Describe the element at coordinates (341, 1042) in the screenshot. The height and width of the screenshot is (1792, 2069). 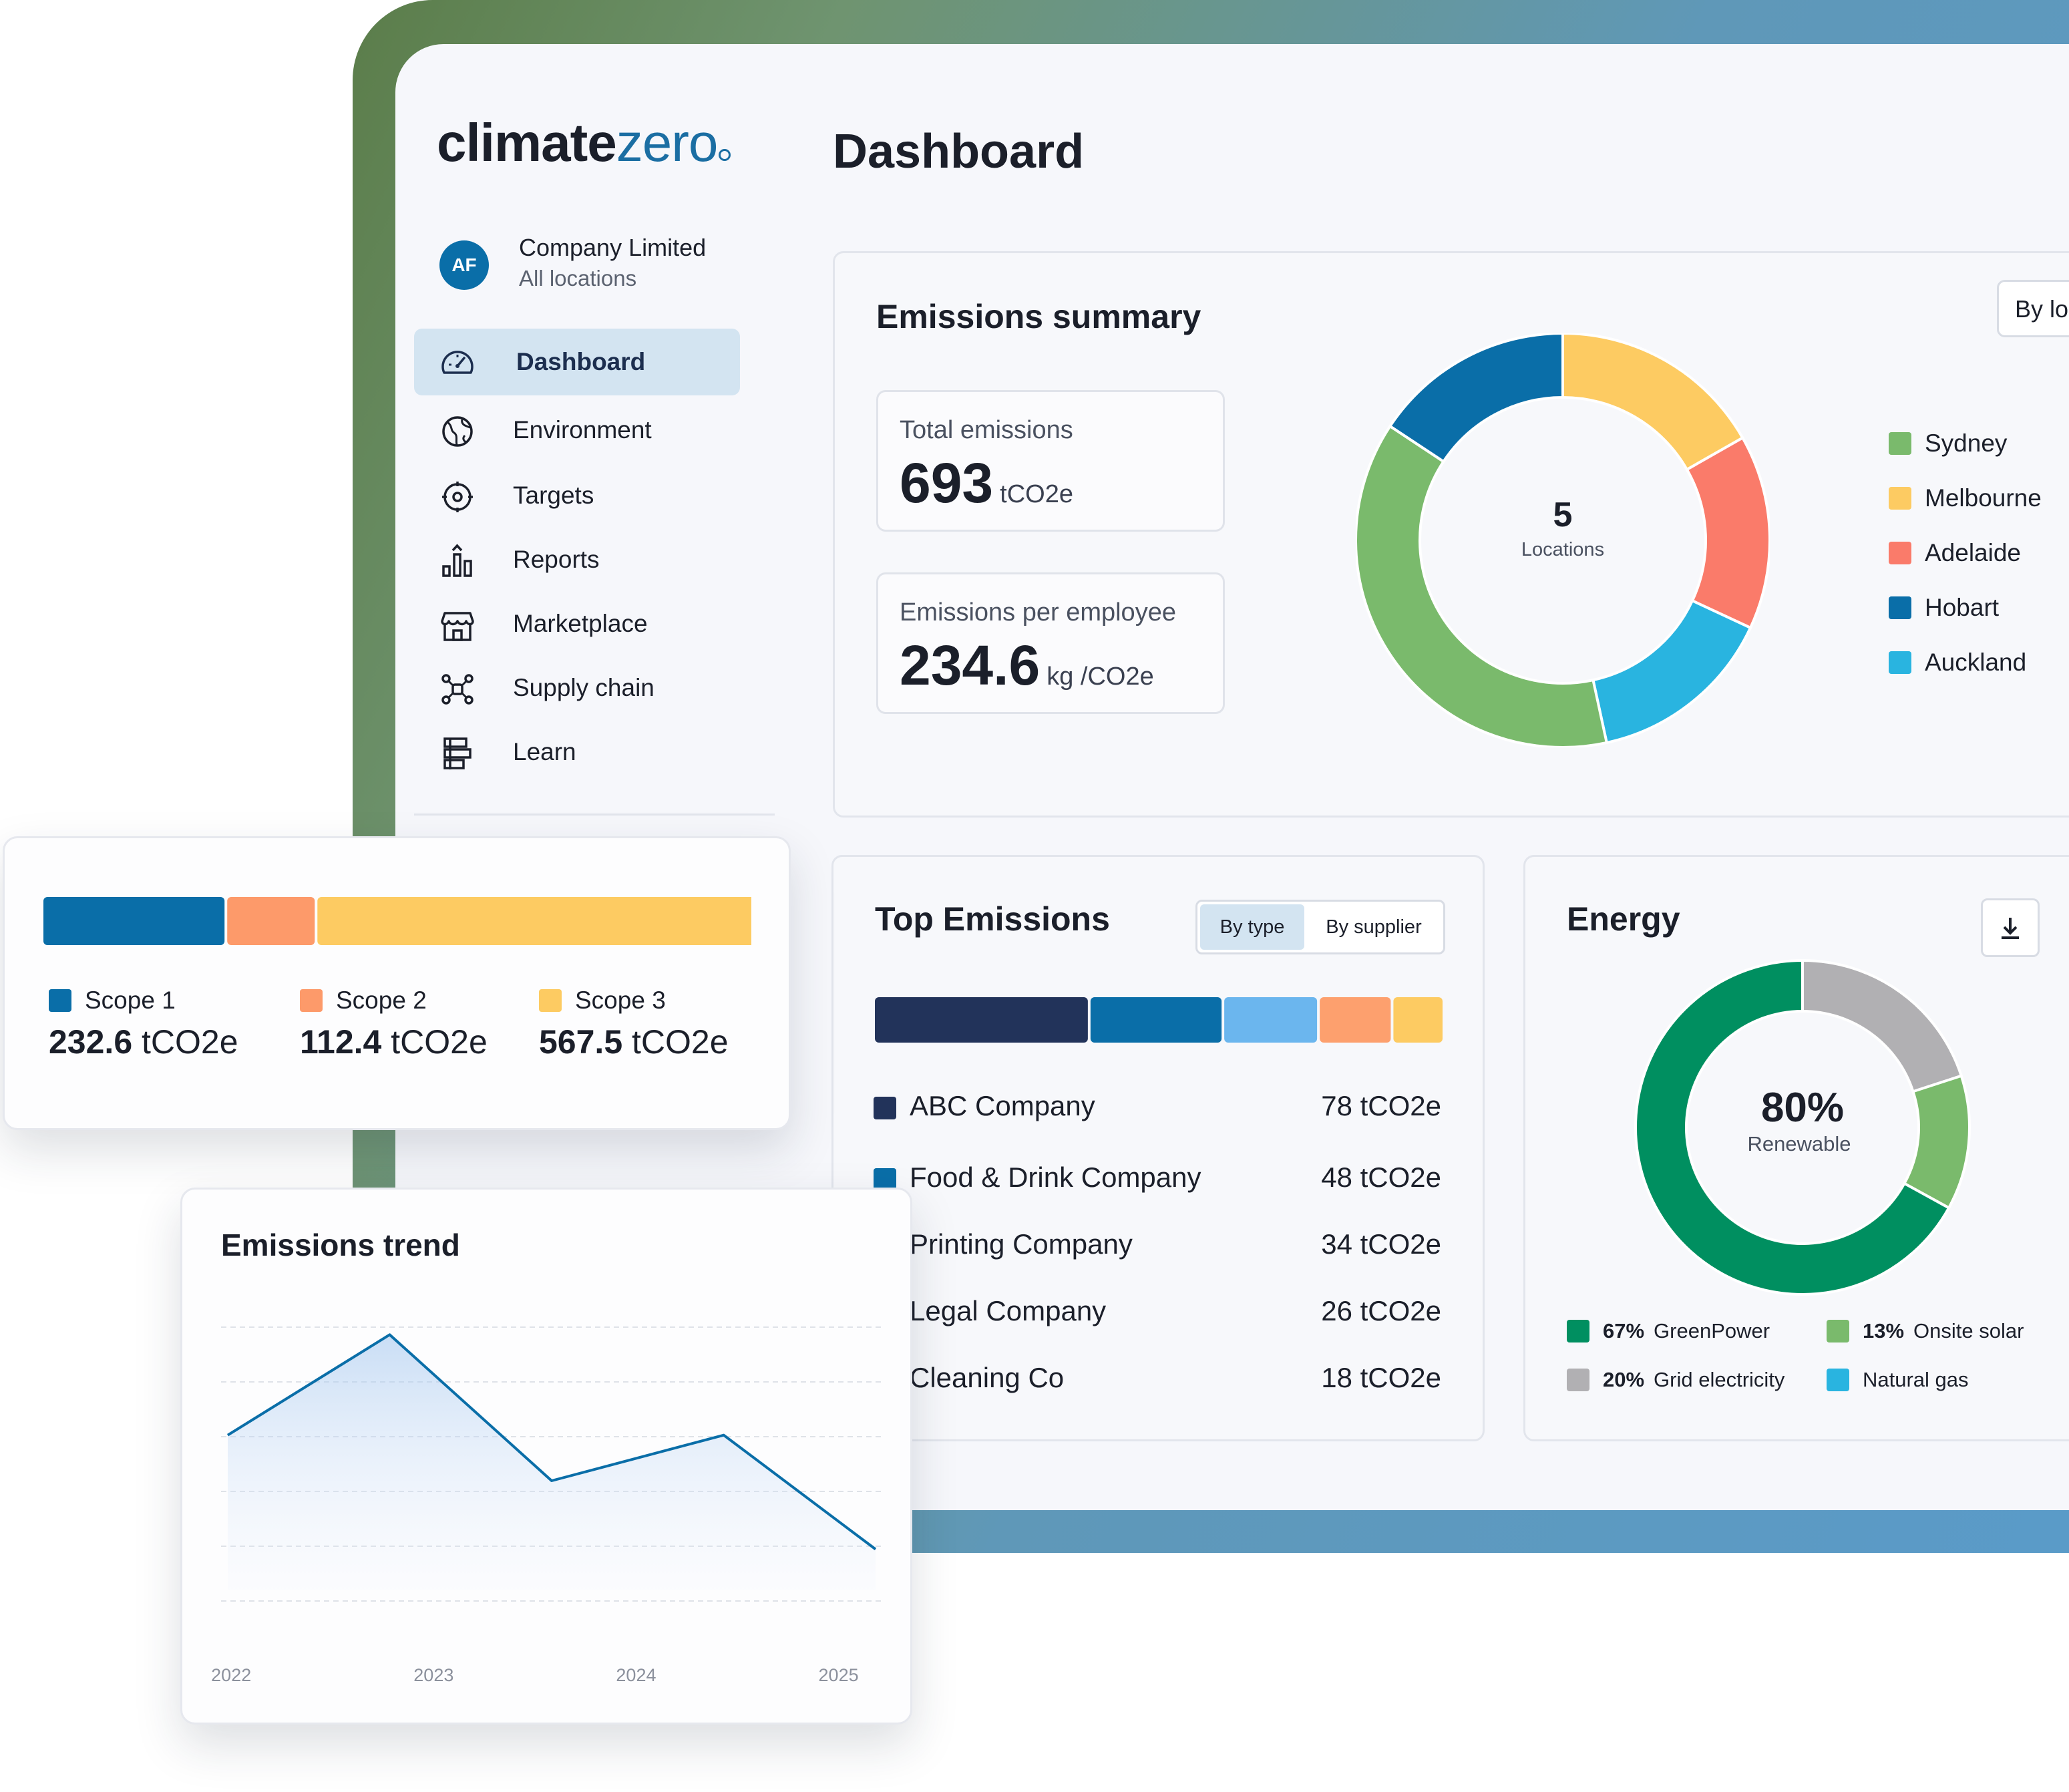
I see `scope-2-value: 112.4` at that location.